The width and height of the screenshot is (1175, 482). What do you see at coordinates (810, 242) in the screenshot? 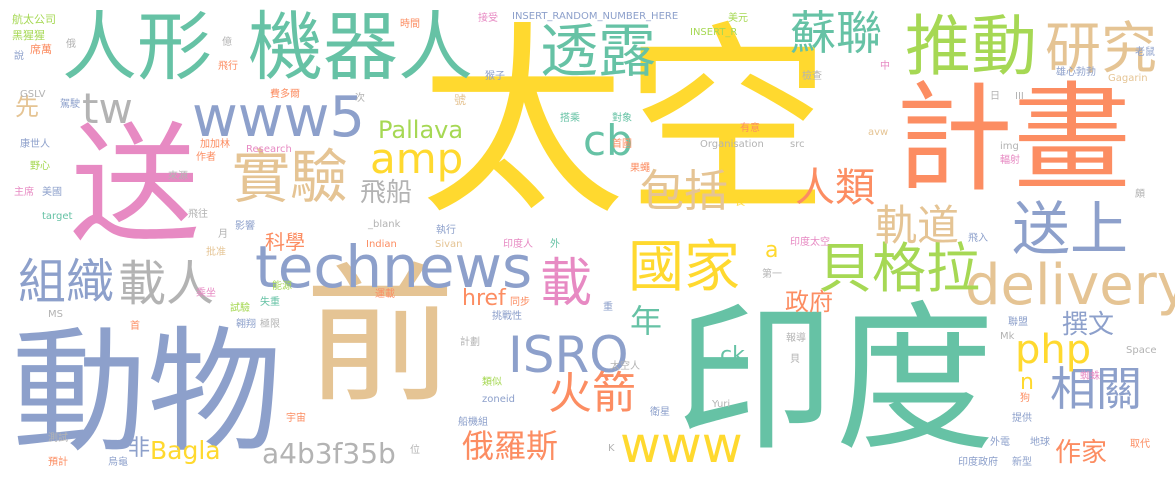
I see `word-cloud-word: 印度太空` at bounding box center [810, 242].